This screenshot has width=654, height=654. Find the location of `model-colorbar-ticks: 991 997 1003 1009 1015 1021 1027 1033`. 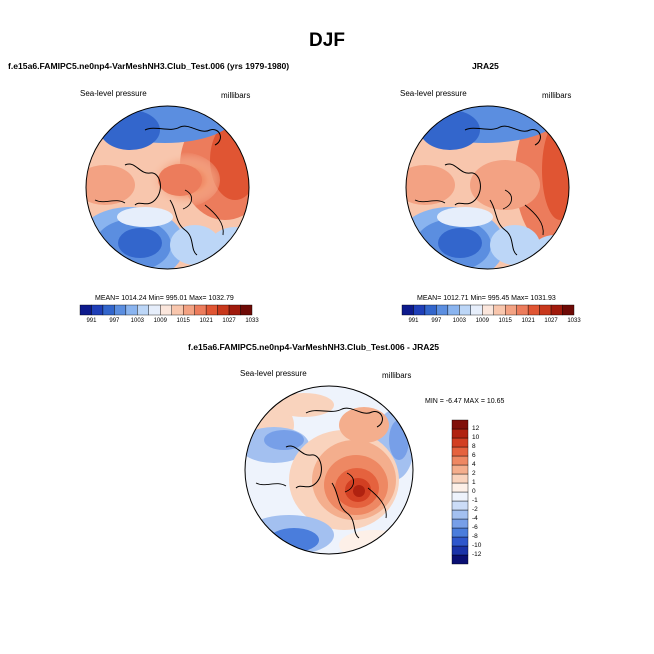

model-colorbar-ticks: 991 997 1003 1009 1015 1021 1027 1033 is located at coordinates (169, 323).